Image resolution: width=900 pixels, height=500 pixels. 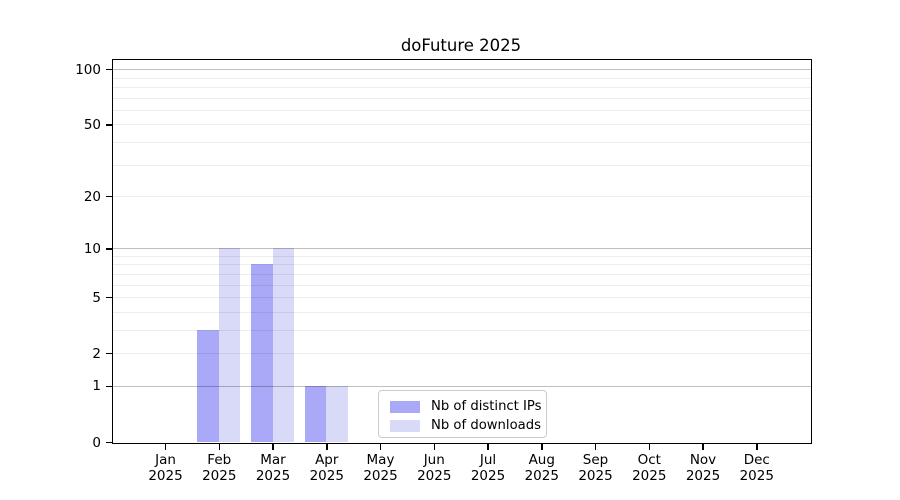 I want to click on x-tick-month: Mar, so click(x=273, y=459).